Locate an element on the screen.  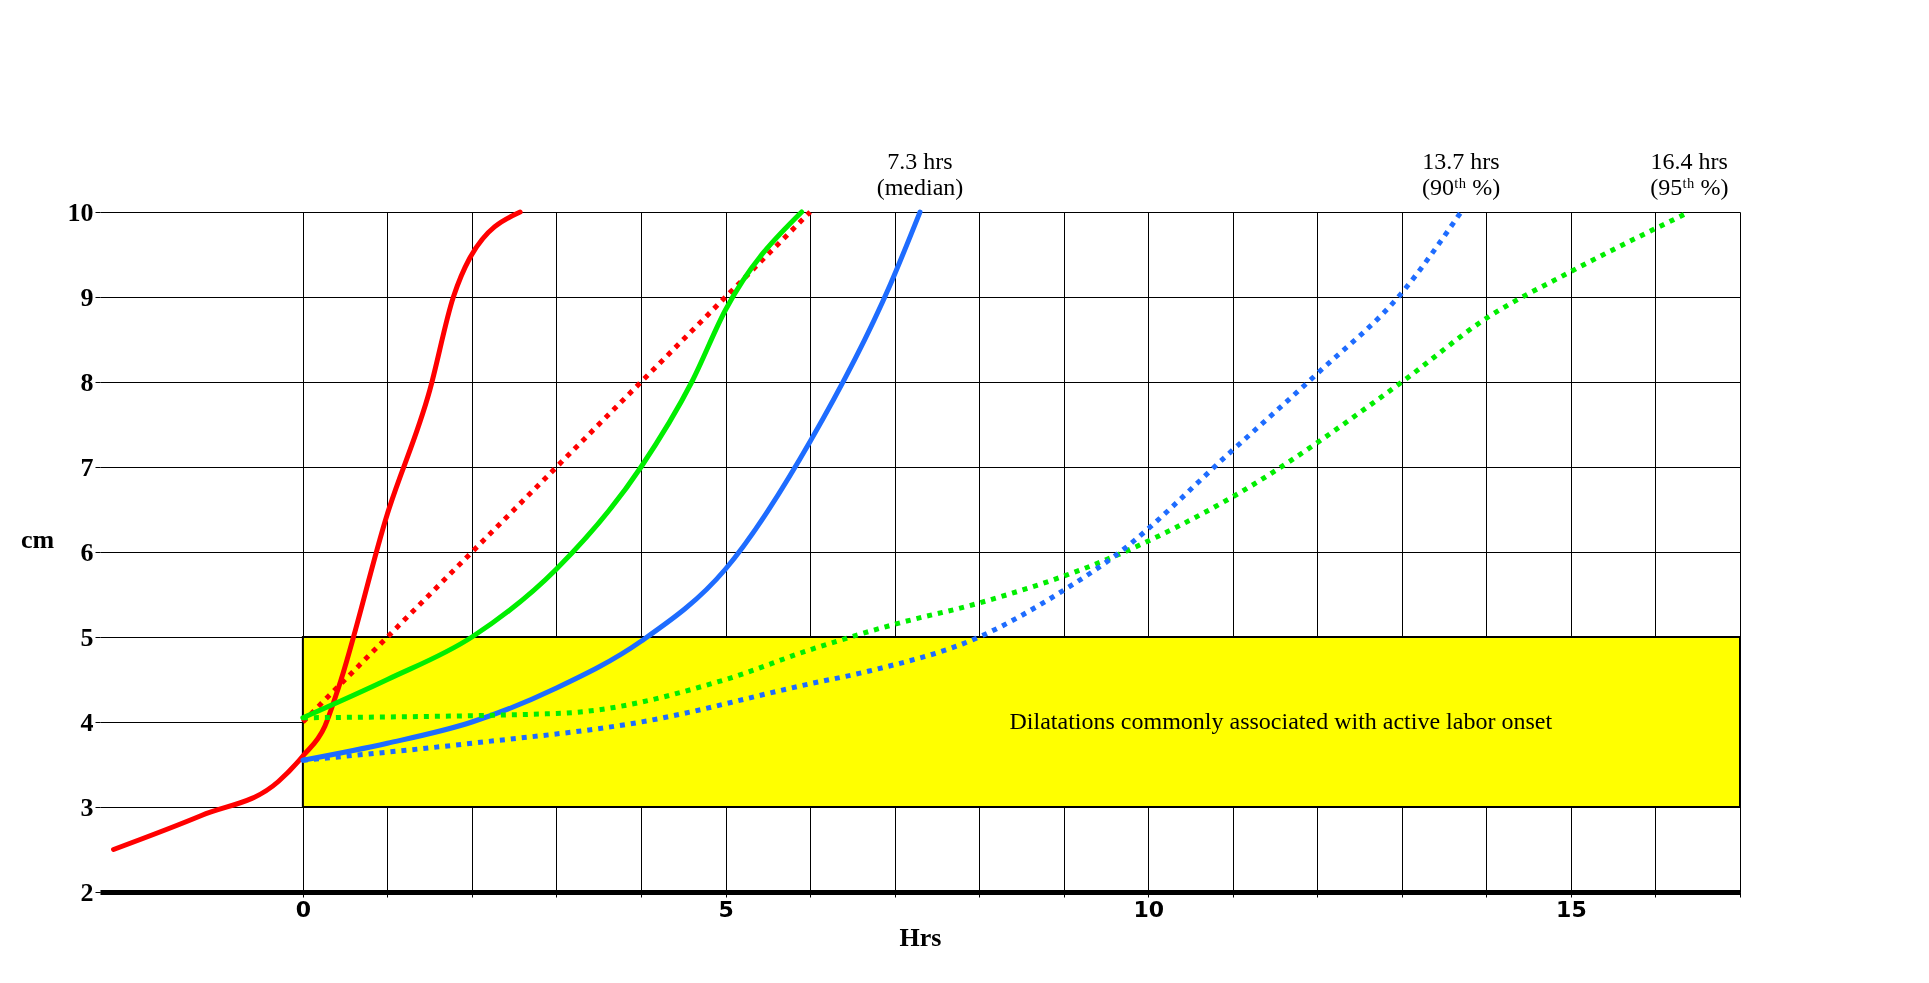
band-label: Dilatations commonly associated with active labor onset is located at coordinates (1281, 721).